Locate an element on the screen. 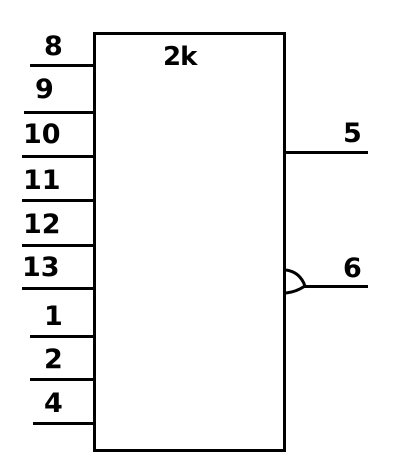 Image resolution: width=400 pixels, height=472 pixels. pin-label-1: 1 is located at coordinates (53, 316).